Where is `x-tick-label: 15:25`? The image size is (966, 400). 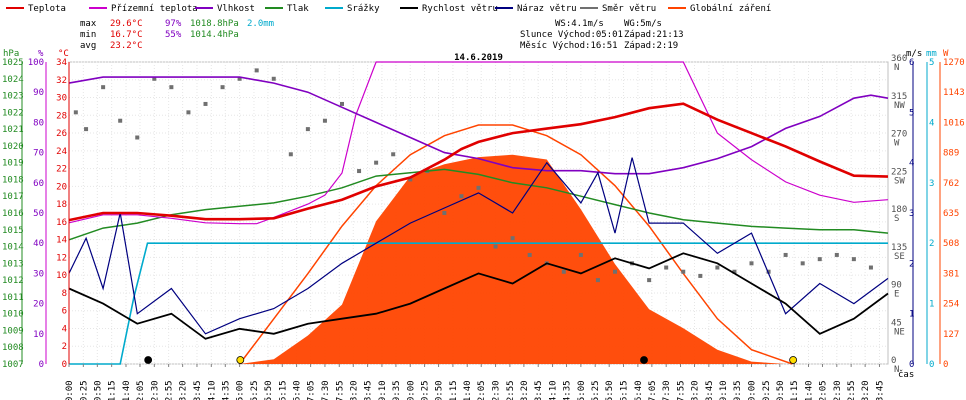 x-tick-label: 15:25 is located at coordinates (596, 390).